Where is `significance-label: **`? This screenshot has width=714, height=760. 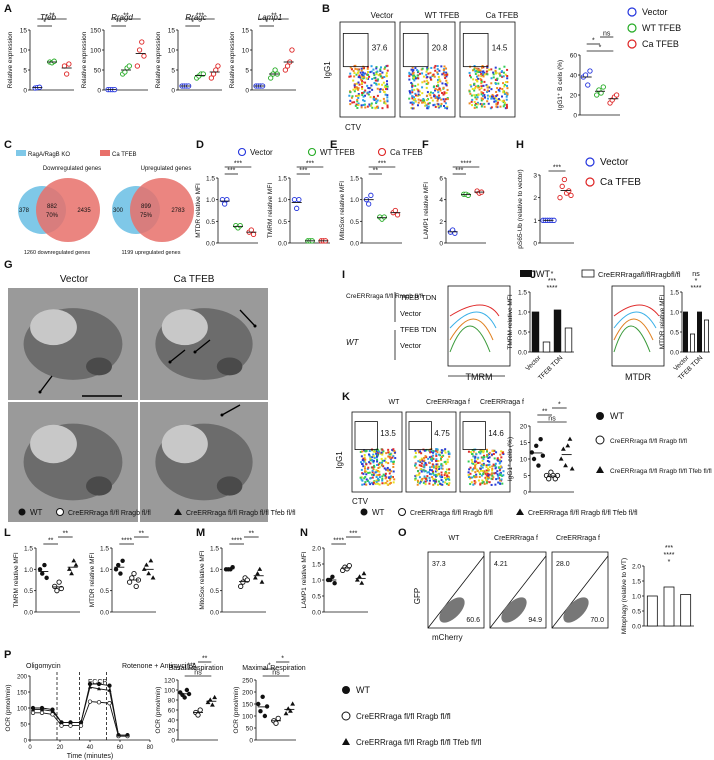
significance-label: ** is located at coordinates (376, 171).